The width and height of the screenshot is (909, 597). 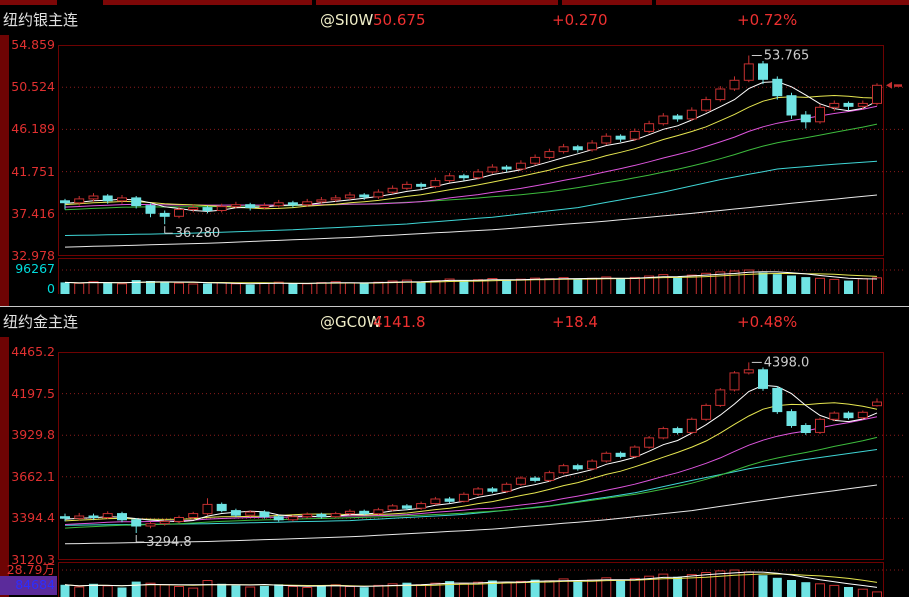 What do you see at coordinates (198, 233) in the screenshot?
I see `svg-text: 36.280` at bounding box center [198, 233].